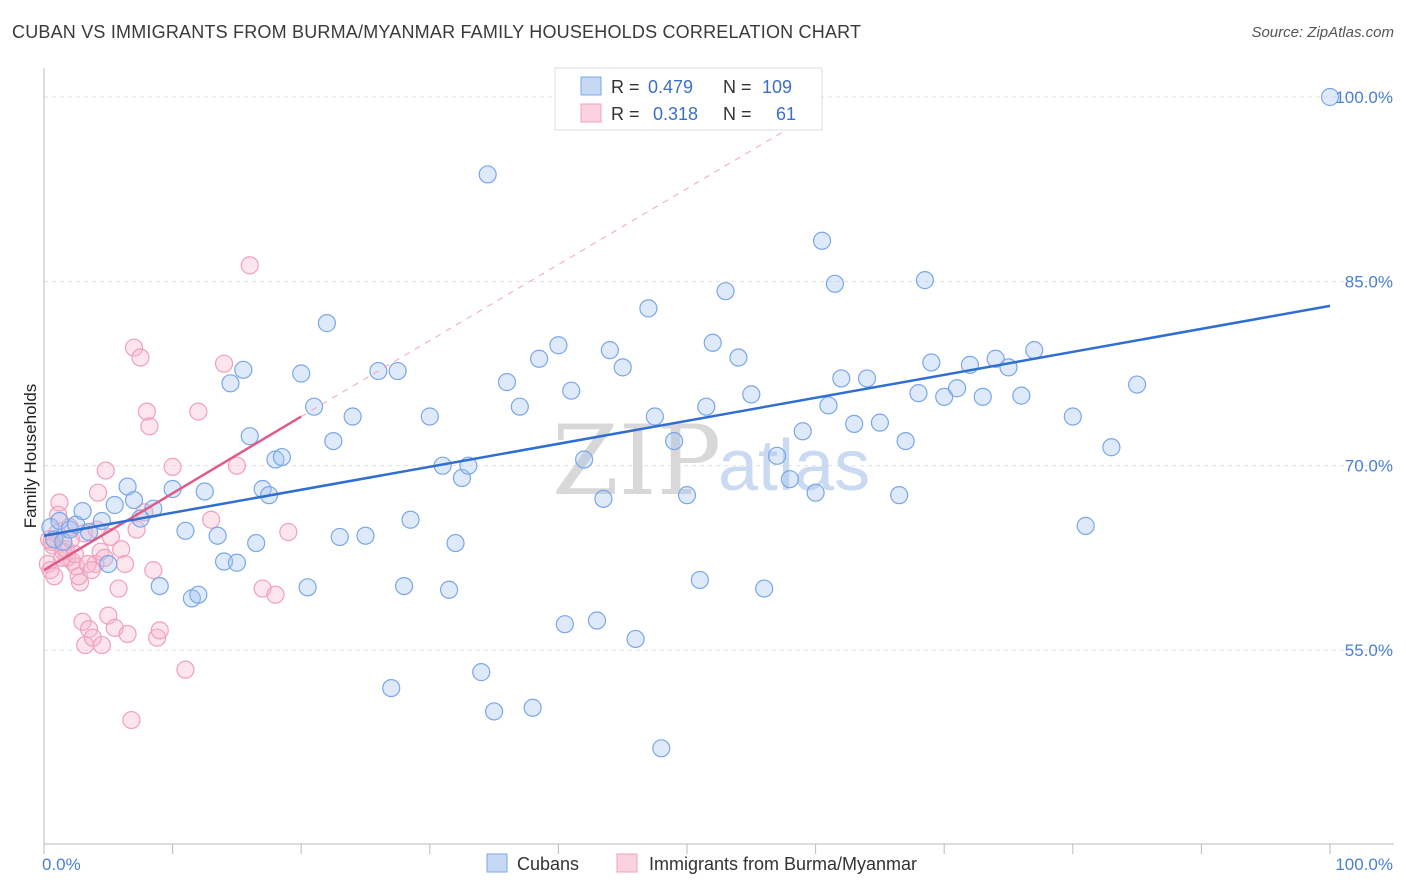  Describe the element at coordinates (548, 864) in the screenshot. I see `bottom-legend-cubans: Cubans` at that location.